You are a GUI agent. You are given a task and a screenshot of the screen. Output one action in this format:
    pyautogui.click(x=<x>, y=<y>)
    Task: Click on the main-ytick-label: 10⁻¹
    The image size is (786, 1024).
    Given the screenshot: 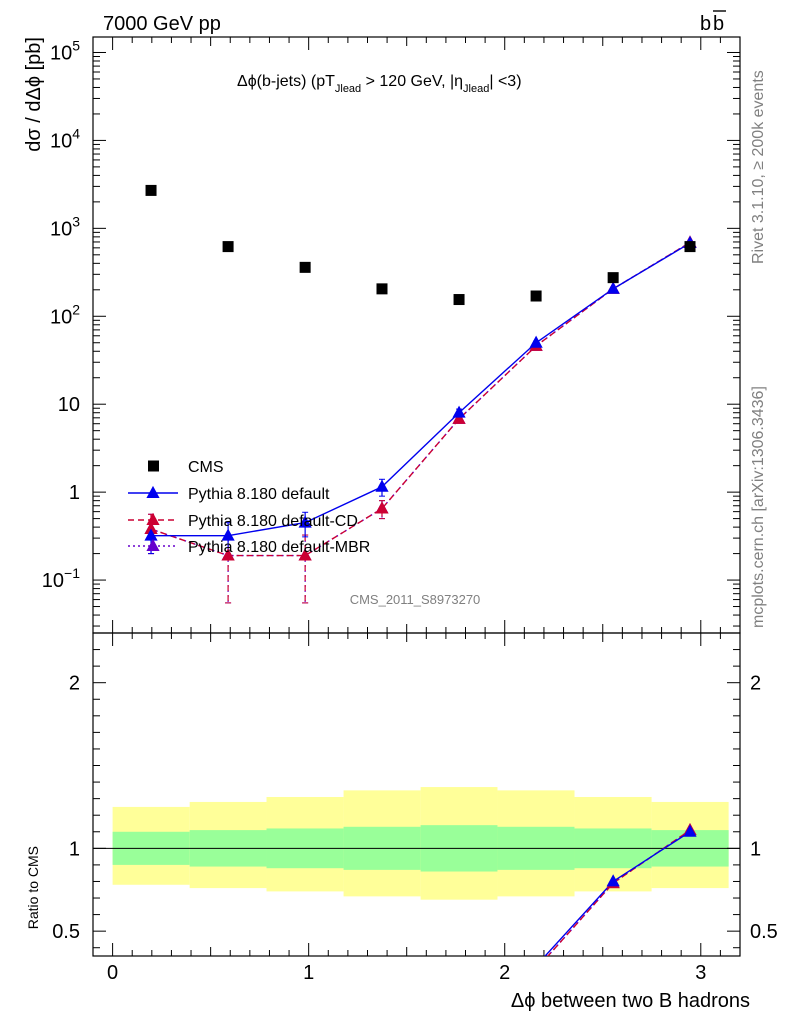 What is the action you would take?
    pyautogui.click(x=61, y=578)
    